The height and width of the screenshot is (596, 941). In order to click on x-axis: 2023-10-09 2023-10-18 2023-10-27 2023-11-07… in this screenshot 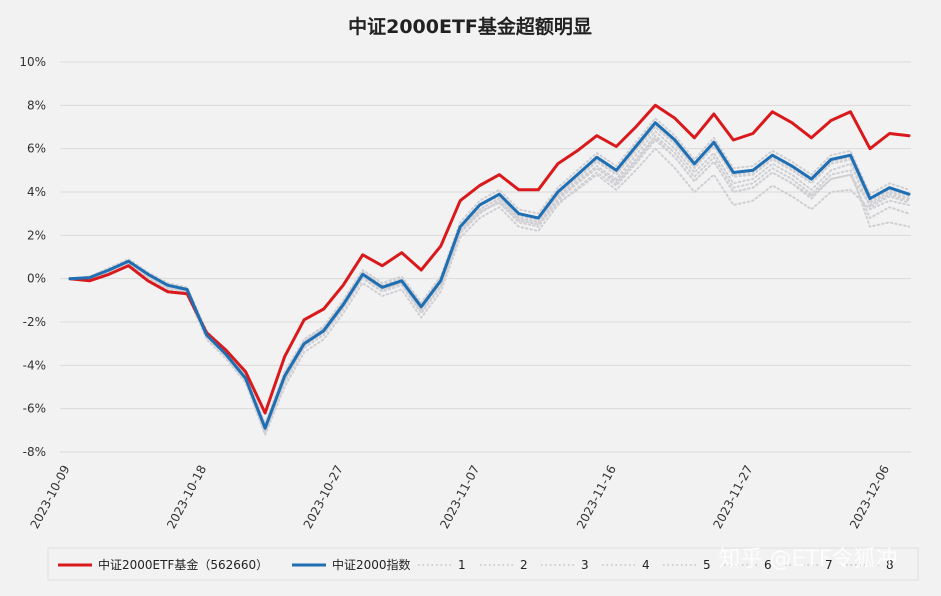, I will do `click(460, 497)`.